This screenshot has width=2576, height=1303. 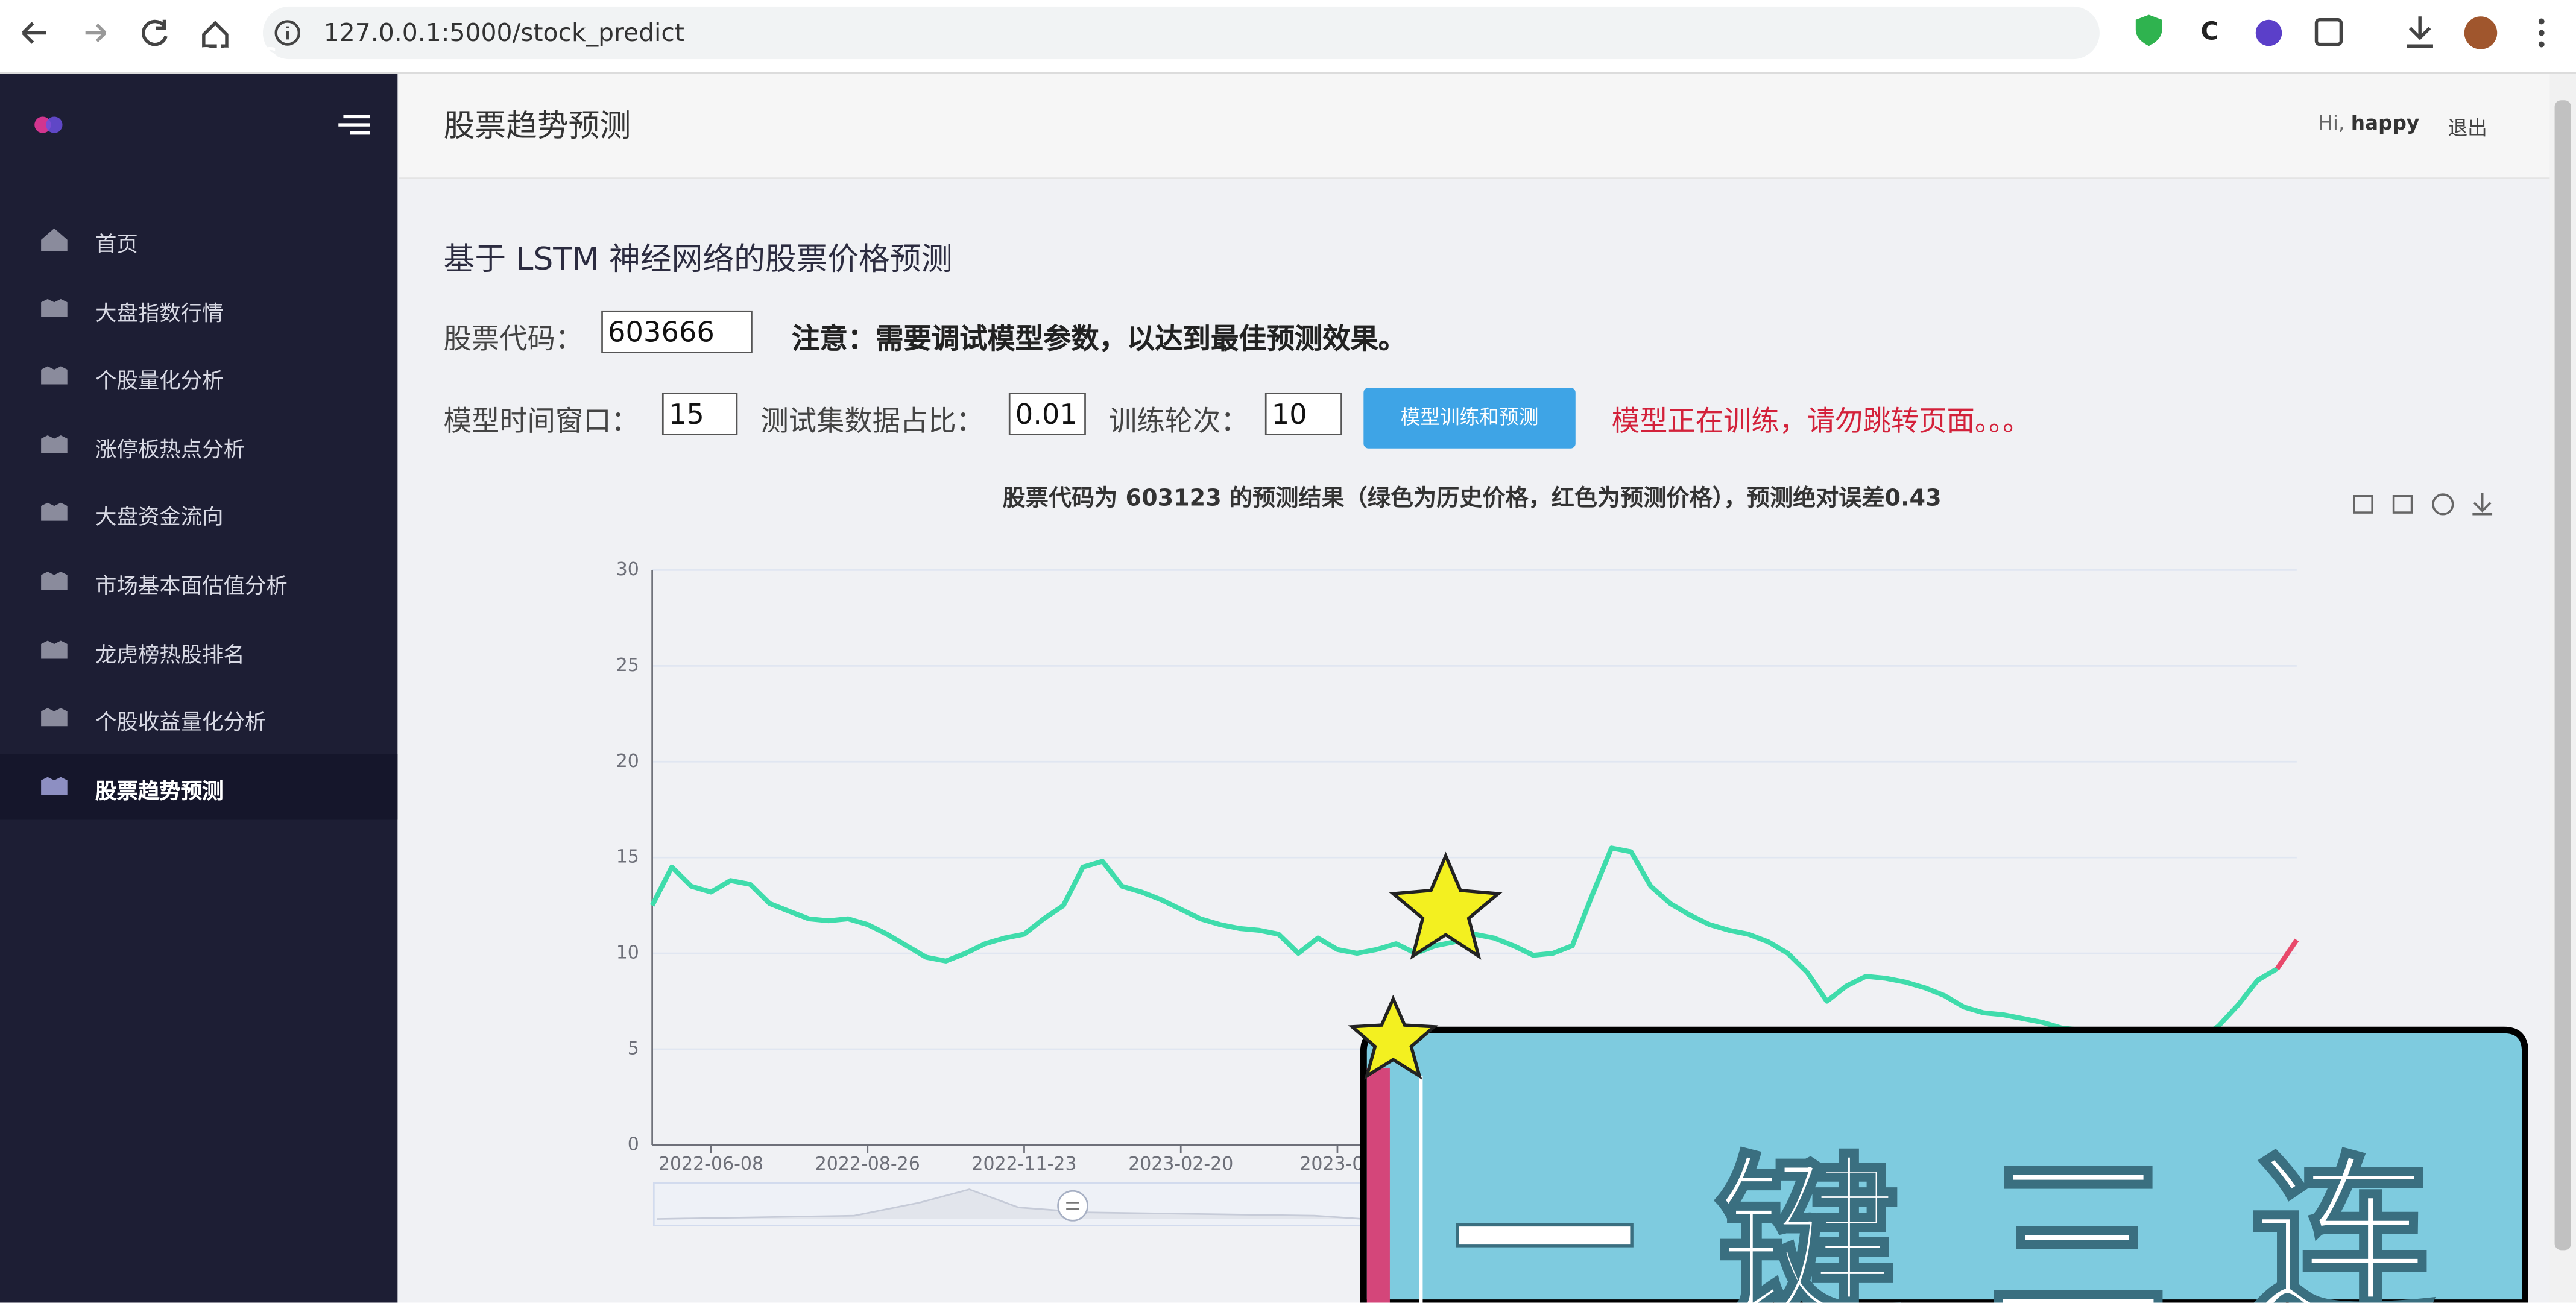 I want to click on y-tick-label: 15, so click(x=627, y=857).